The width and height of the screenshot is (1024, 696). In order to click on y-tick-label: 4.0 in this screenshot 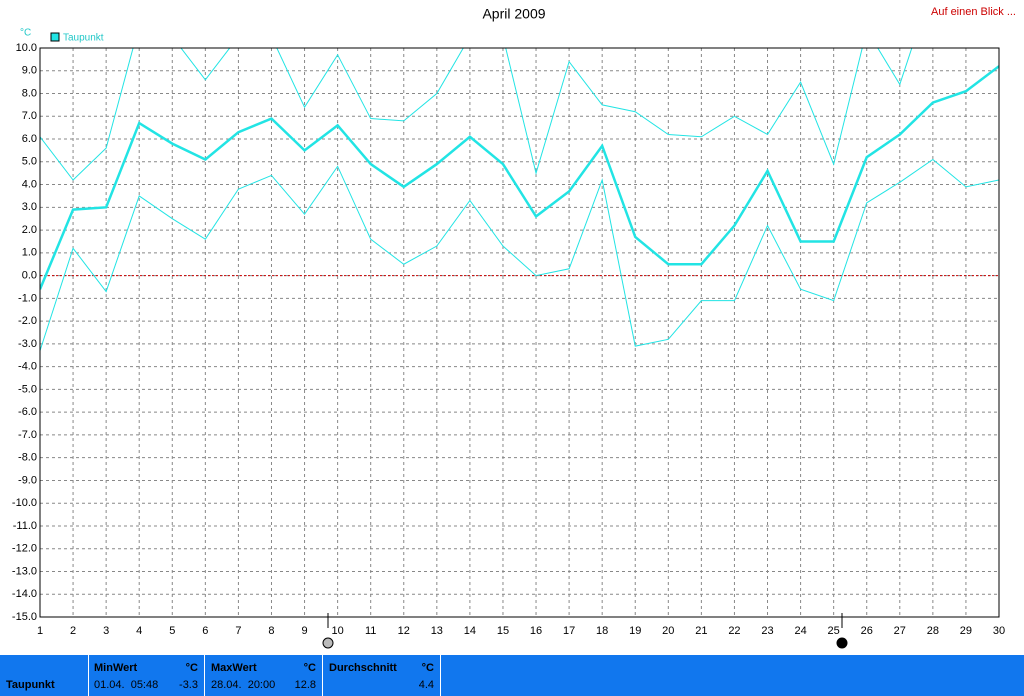, I will do `click(29, 184)`.